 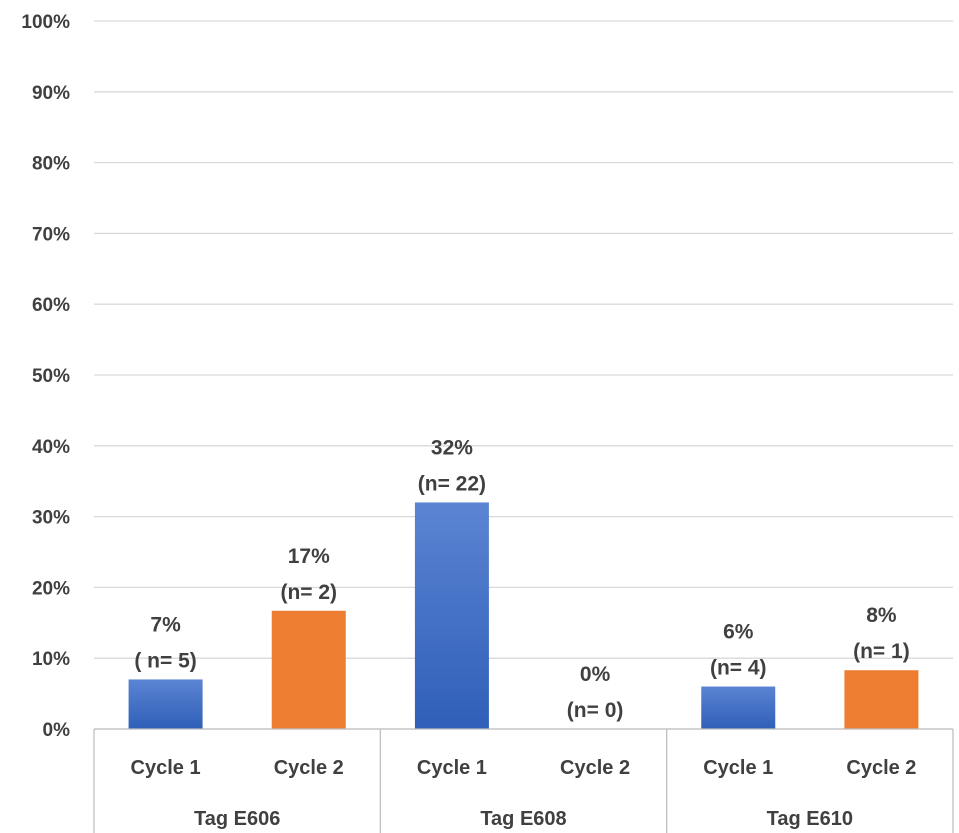 I want to click on data-label-percent: 0%, so click(x=595, y=674).